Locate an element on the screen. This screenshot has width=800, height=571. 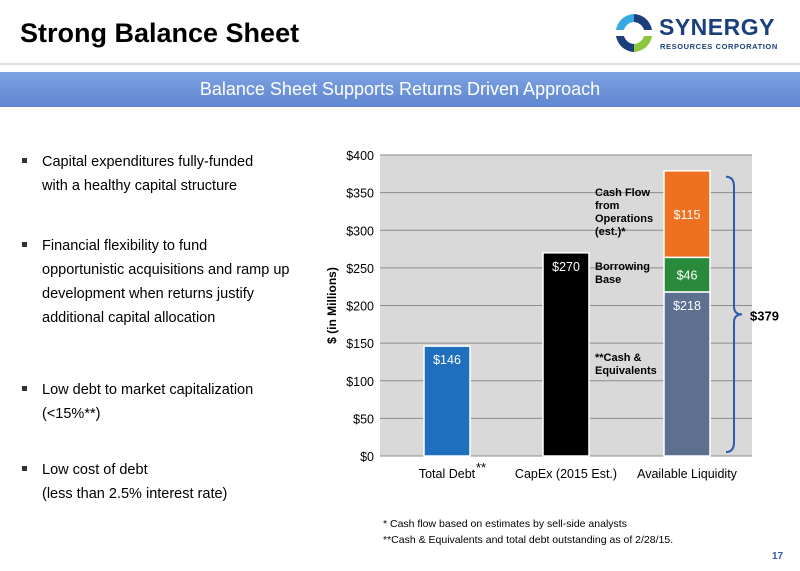
y-tick-label: $150 is located at coordinates (360, 344).